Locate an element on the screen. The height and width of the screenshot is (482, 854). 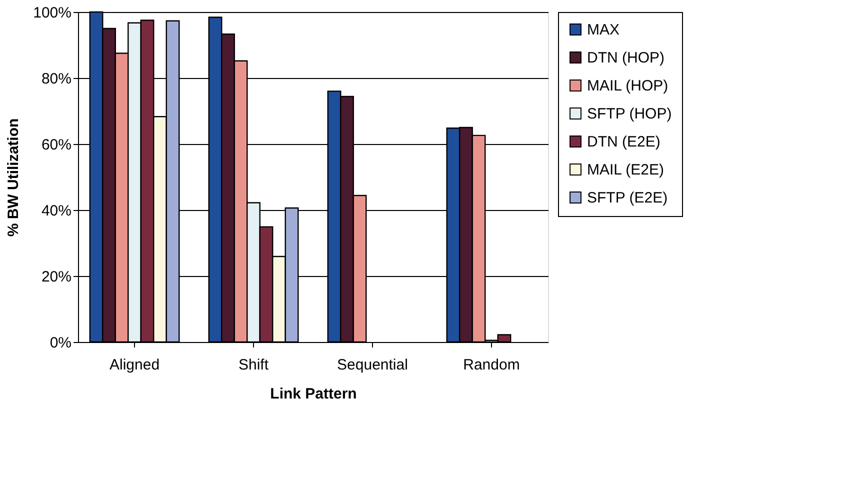
y-tick-label: 40% is located at coordinates (56, 211).